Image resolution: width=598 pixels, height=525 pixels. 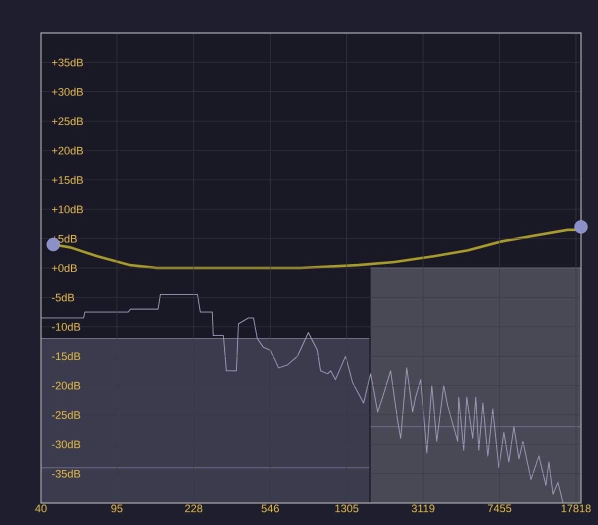 I want to click on y-tick-label: +10dB, so click(x=67, y=209).